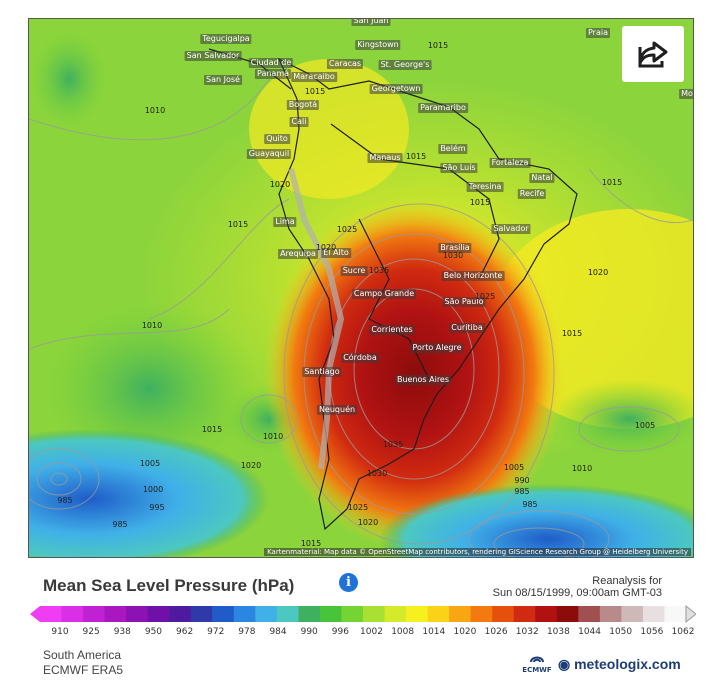 The height and width of the screenshot is (680, 720). I want to click on city-label: Buenos Aires, so click(423, 380).